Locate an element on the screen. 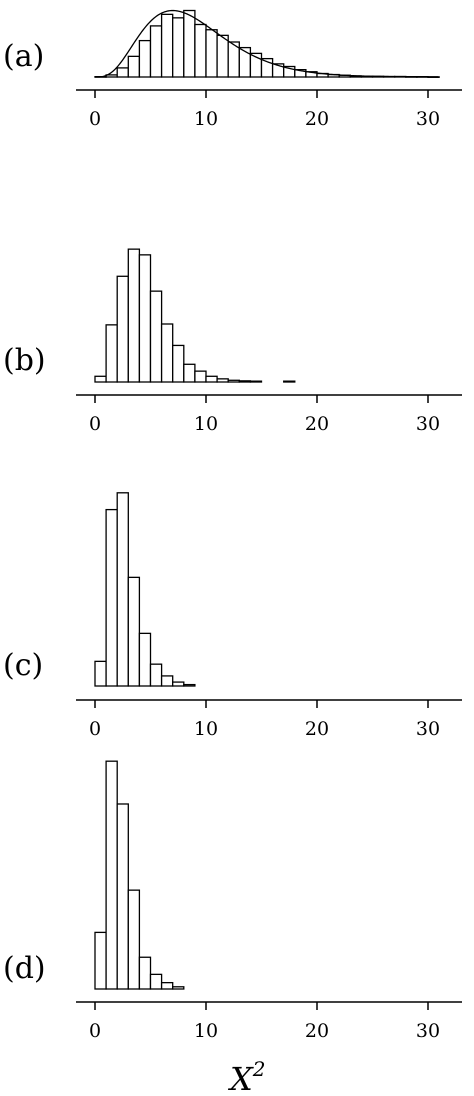 This screenshot has width=474, height=1096. panel-label: (d) is located at coordinates (24, 968).